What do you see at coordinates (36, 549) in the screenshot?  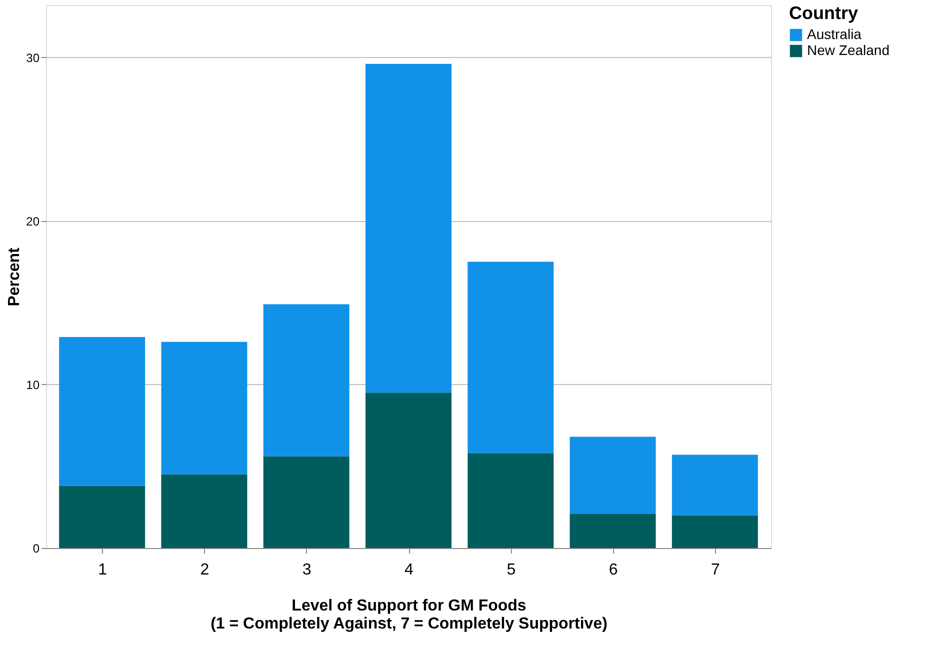 I see `y-tick-label: 0` at bounding box center [36, 549].